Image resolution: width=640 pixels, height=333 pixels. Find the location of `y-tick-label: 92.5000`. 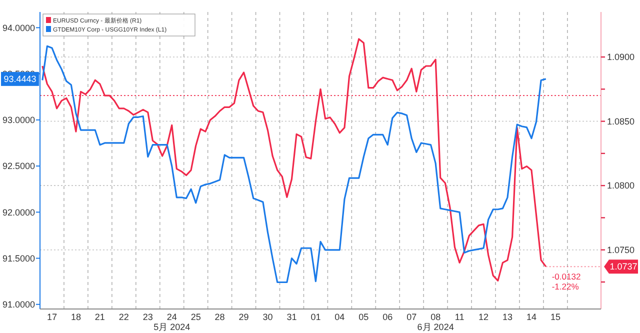

y-tick-label: 92.5000 is located at coordinates (18, 166).